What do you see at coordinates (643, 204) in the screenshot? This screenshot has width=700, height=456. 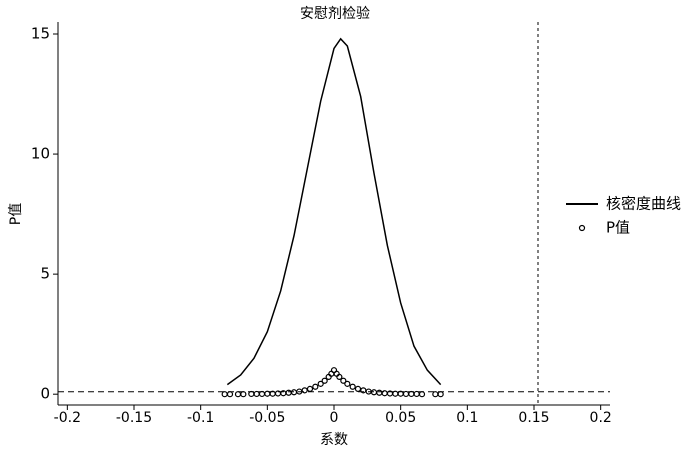 I see `legend-label: 核密度曲线` at bounding box center [643, 204].